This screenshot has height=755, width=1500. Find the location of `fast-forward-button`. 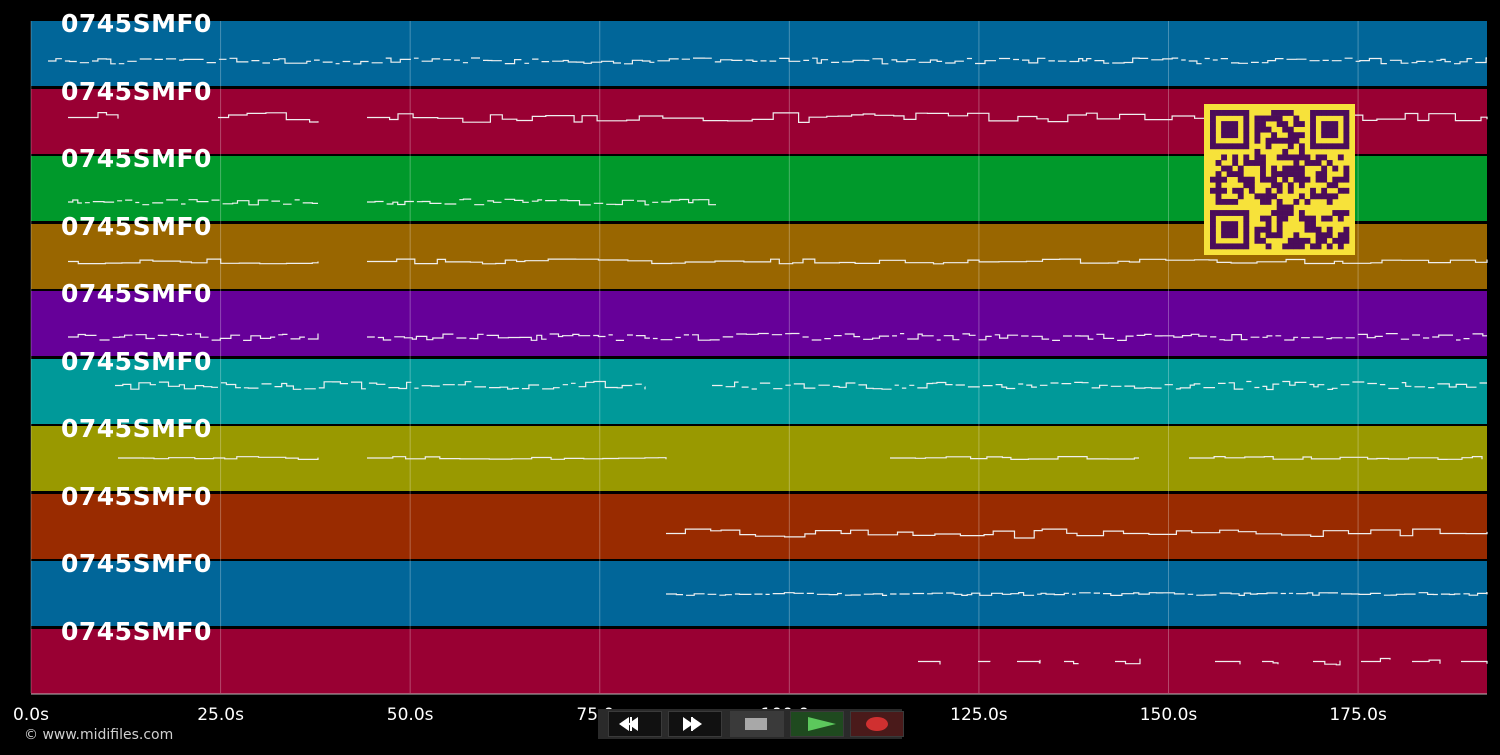

fast-forward-button is located at coordinates (695, 724).